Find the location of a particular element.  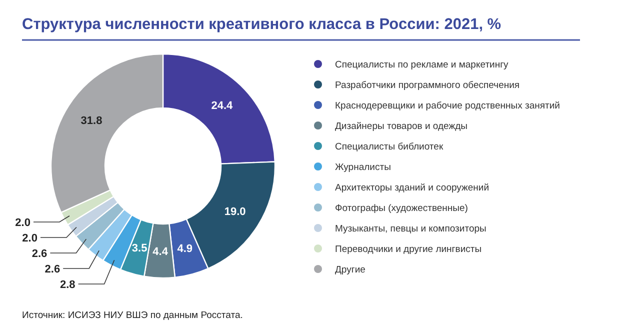

data-label: 4.4 is located at coordinates (160, 252).